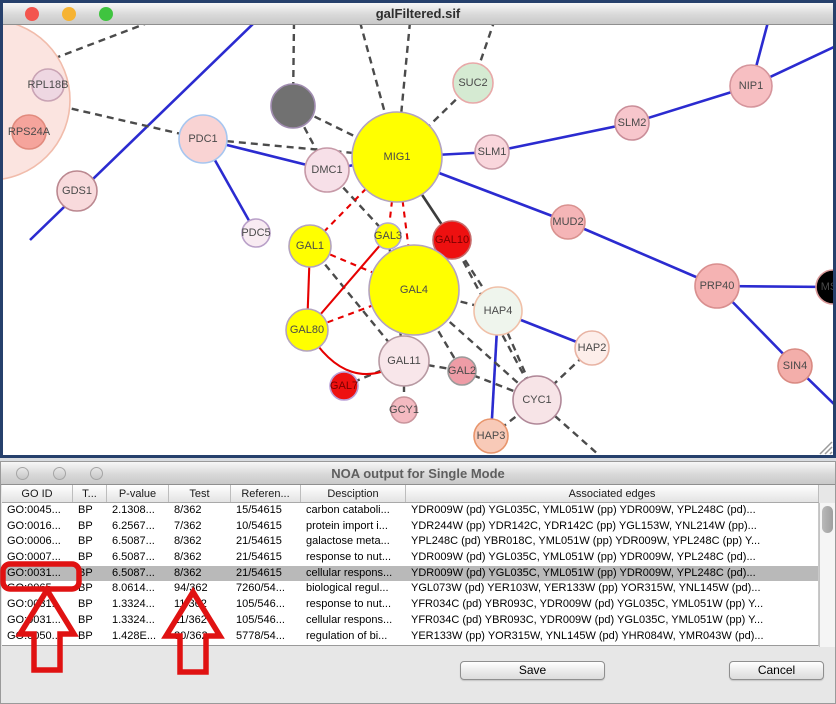  What do you see at coordinates (200, 493) in the screenshot?
I see `column-header-3: Test` at bounding box center [200, 493].